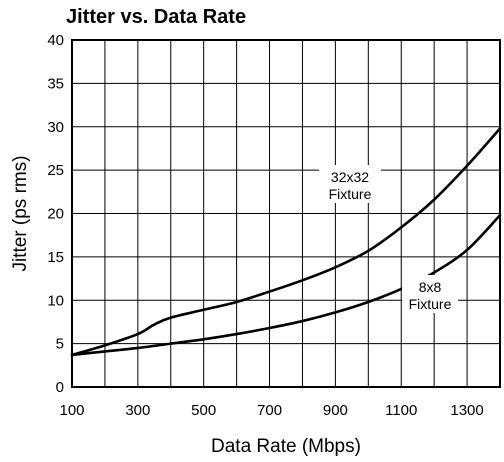 The width and height of the screenshot is (504, 462). I want to click on x-tick-label: 900, so click(335, 410).